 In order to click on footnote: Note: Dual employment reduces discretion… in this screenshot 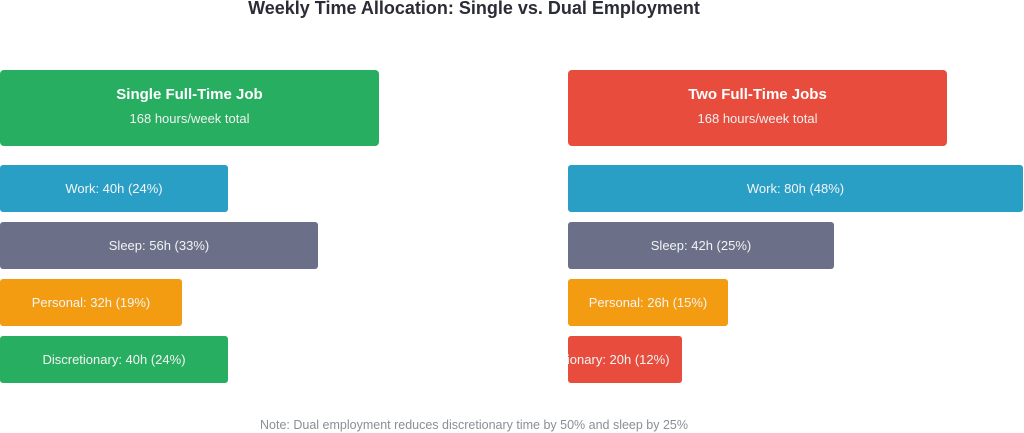, I will do `click(474, 425)`.